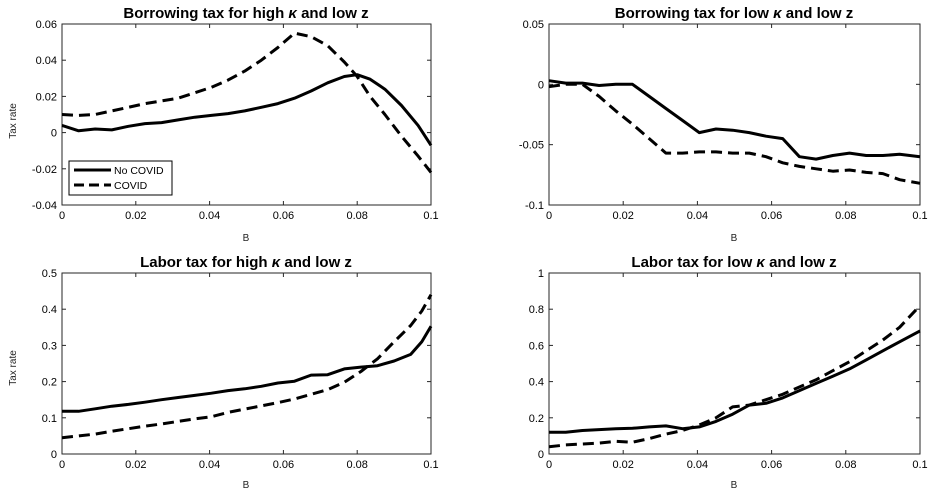 Image resolution: width=930 pixels, height=491 pixels. What do you see at coordinates (46, 97) in the screenshot?
I see `y-tick-label: 0.02` at bounding box center [46, 97].